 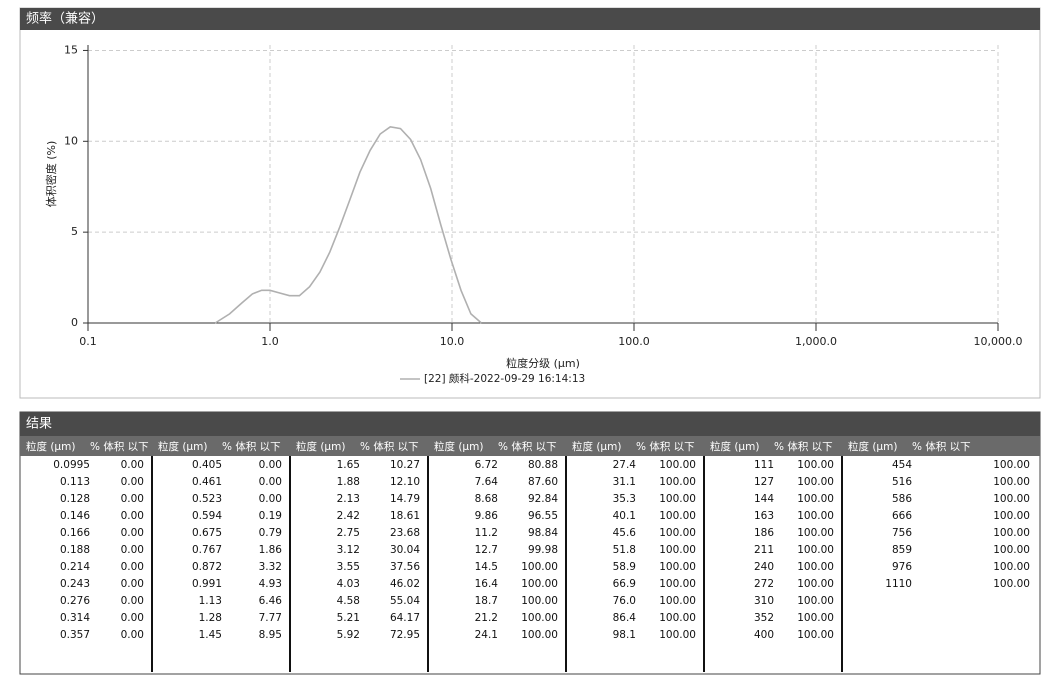 What do you see at coordinates (405, 550) in the screenshot?
I see `cell-percent: 30.04` at bounding box center [405, 550].